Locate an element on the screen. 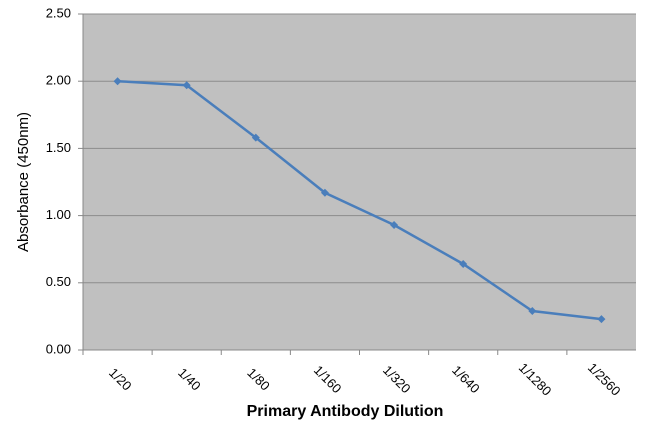 The width and height of the screenshot is (650, 434). x-tick-label: 1/320 is located at coordinates (397, 379).